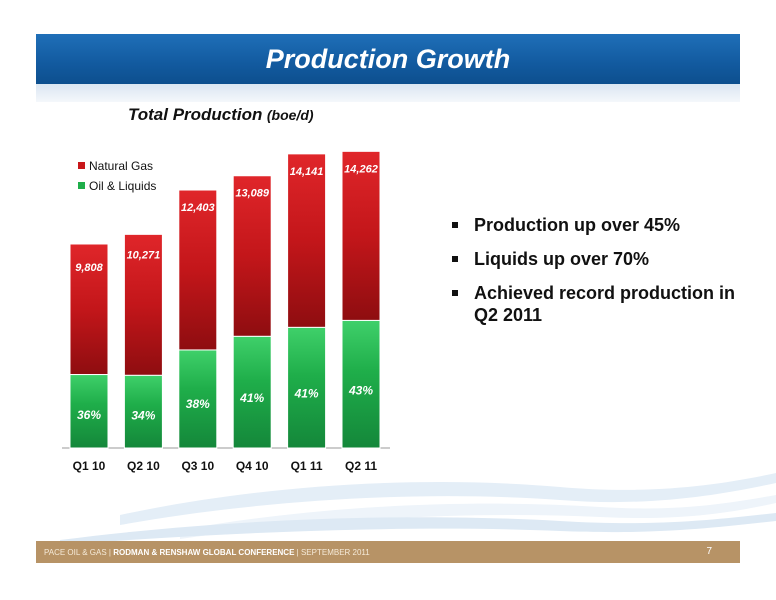 Image resolution: width=776 pixels, height=600 pixels. Describe the element at coordinates (143, 415) in the screenshot. I see `liquids-share-label: 34%` at that location.